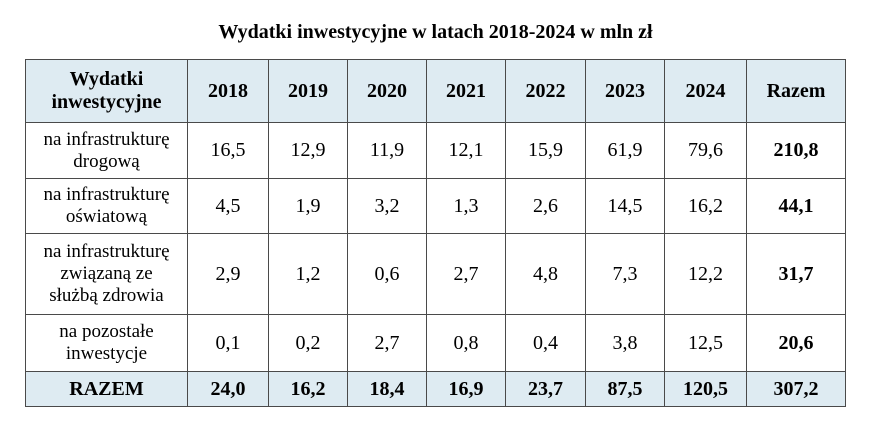 Image resolution: width=871 pixels, height=441 pixels. What do you see at coordinates (387, 206) in the screenshot?
I see `table-cell: 3,2` at bounding box center [387, 206].